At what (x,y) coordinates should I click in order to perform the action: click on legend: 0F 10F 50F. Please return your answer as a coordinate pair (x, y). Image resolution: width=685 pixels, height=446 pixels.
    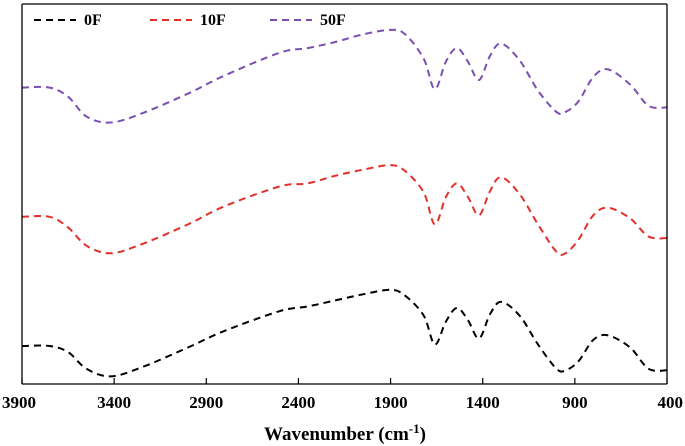
    Looking at the image, I should click on (190, 20).